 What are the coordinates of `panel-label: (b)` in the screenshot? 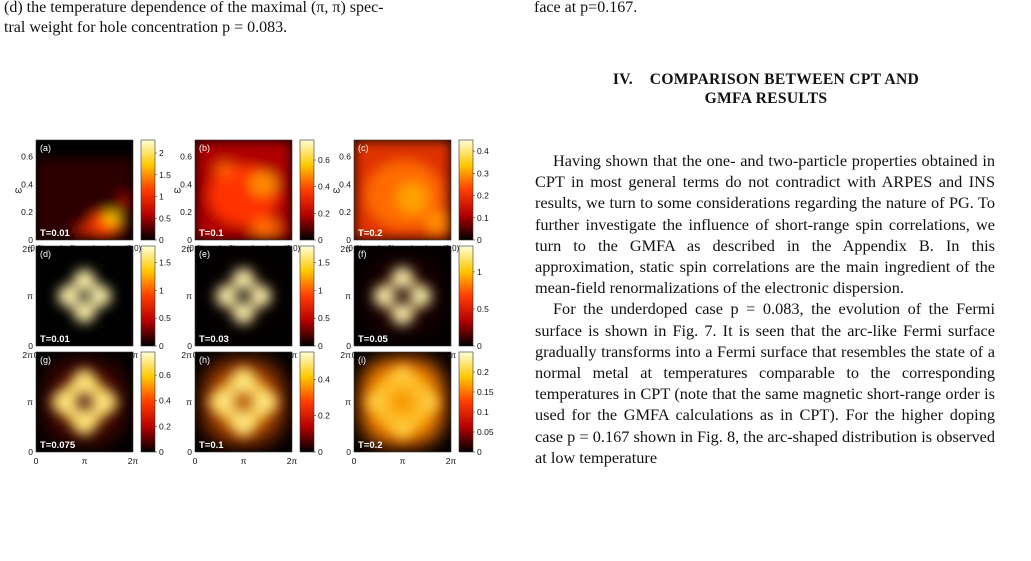 It's located at (204, 148).